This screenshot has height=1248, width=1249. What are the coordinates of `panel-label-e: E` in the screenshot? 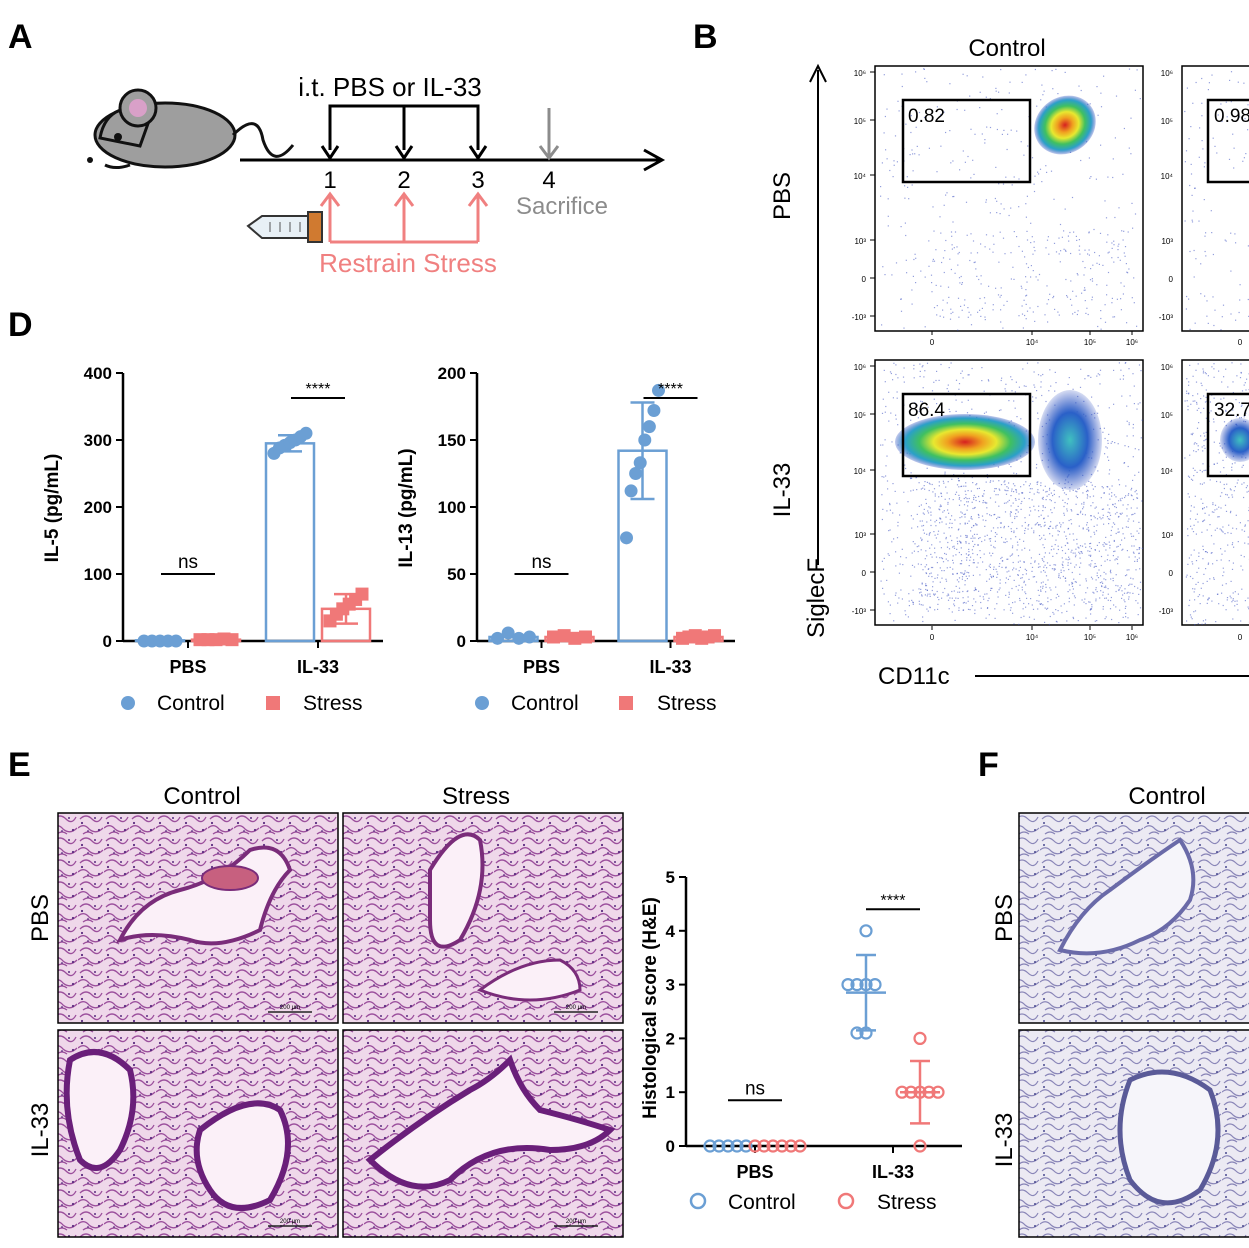 It's located at (19, 765).